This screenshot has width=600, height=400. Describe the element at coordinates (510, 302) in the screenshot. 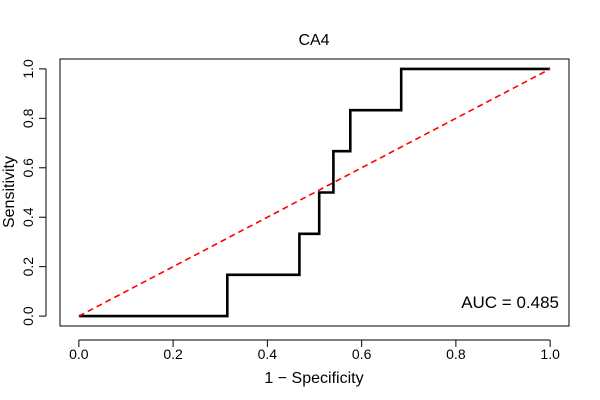

I see `auc-annotation: AUC = 0.485` at that location.